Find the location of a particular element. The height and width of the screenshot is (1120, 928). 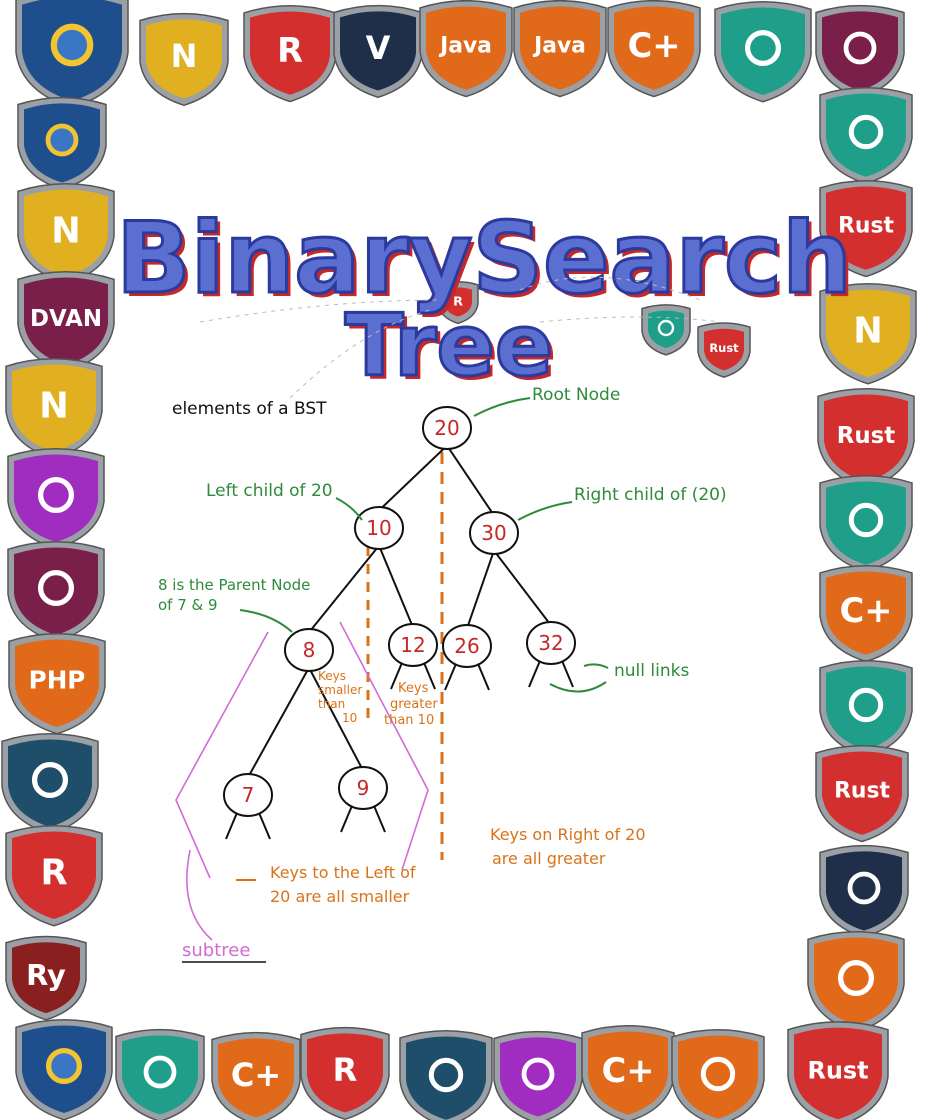

keys-left-2: 20 are all smaller is located at coordinates (340, 896).